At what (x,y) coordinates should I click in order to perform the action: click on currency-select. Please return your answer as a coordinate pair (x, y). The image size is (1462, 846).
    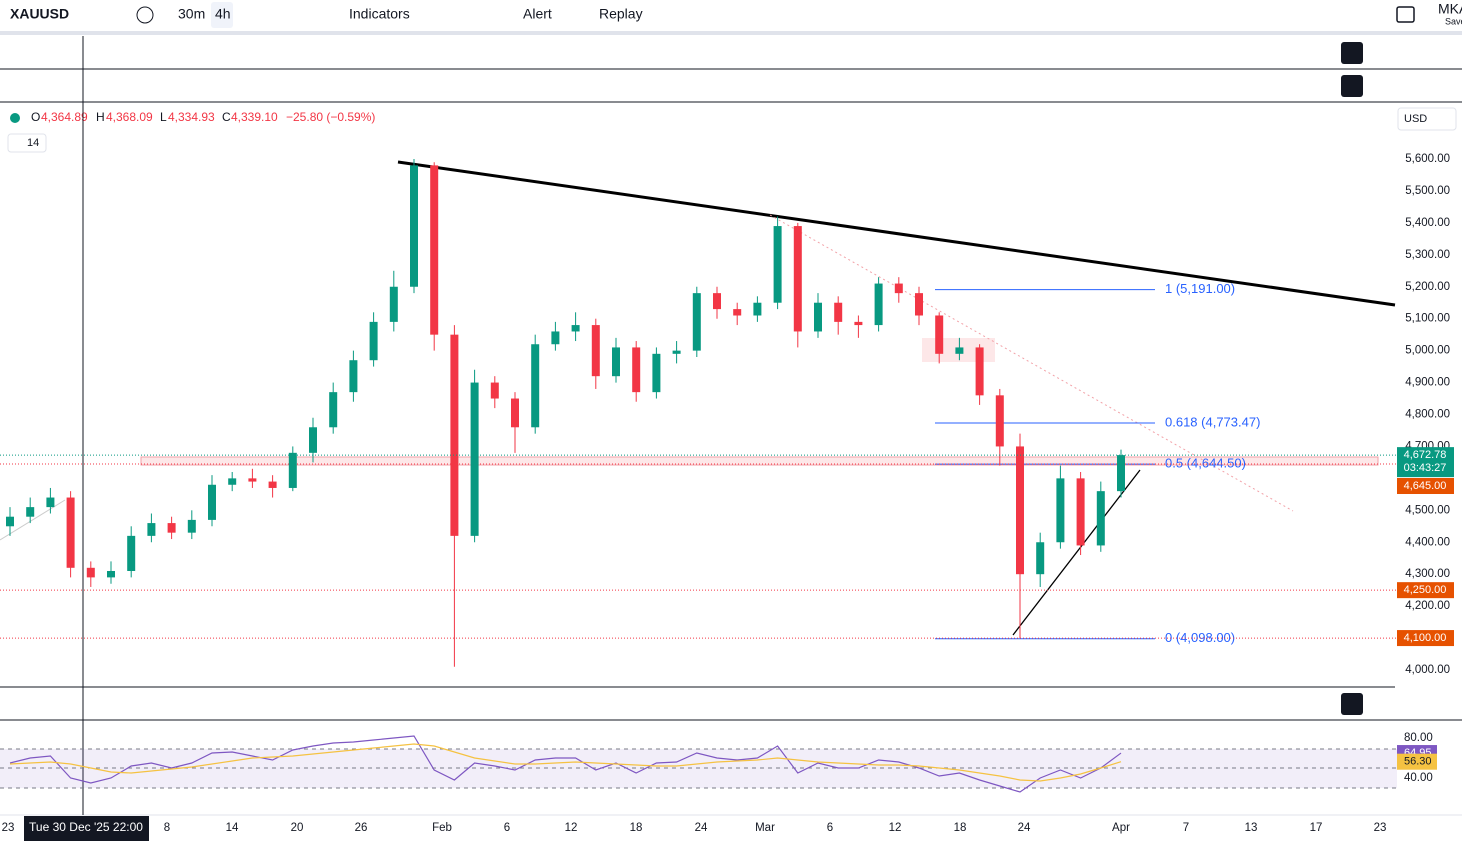
    Looking at the image, I should click on (1427, 119).